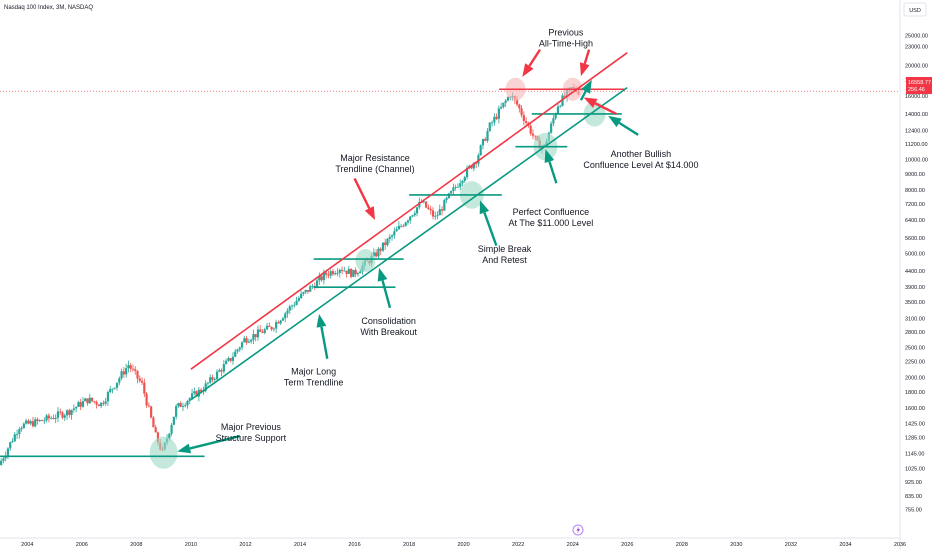 This screenshot has height=555, width=932. What do you see at coordinates (641, 154) in the screenshot?
I see `annotation-text: Another Bullish` at bounding box center [641, 154].